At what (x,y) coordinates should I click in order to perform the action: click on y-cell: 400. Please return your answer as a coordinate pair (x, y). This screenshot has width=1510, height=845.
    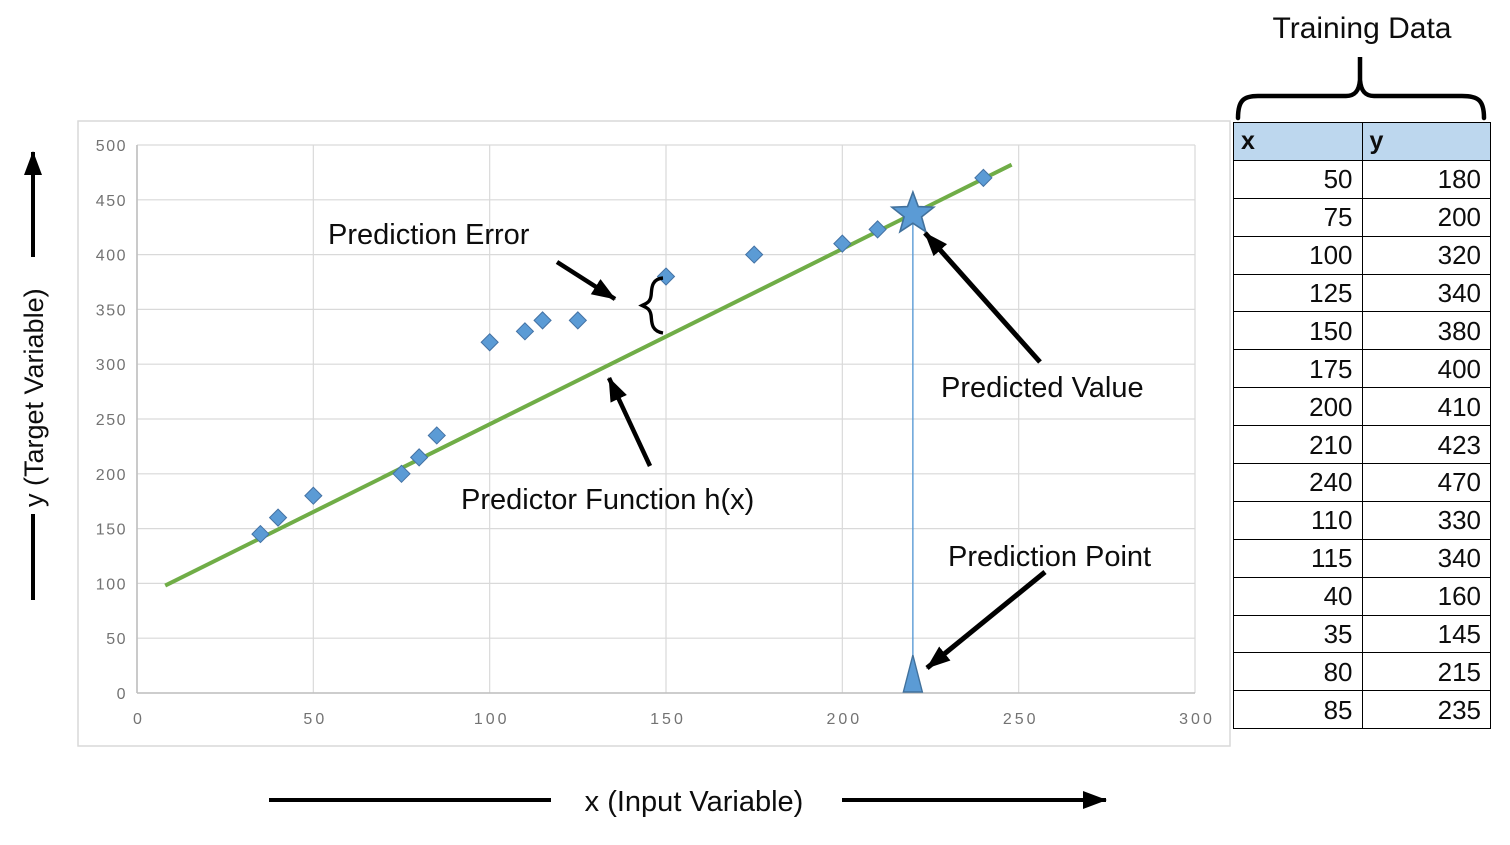
    Looking at the image, I should click on (1426, 369).